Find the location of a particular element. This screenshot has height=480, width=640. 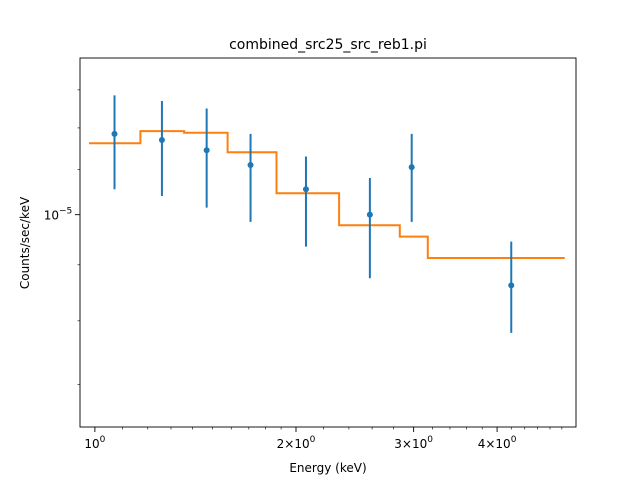

x-tick-label: 100 is located at coordinates (94, 443).